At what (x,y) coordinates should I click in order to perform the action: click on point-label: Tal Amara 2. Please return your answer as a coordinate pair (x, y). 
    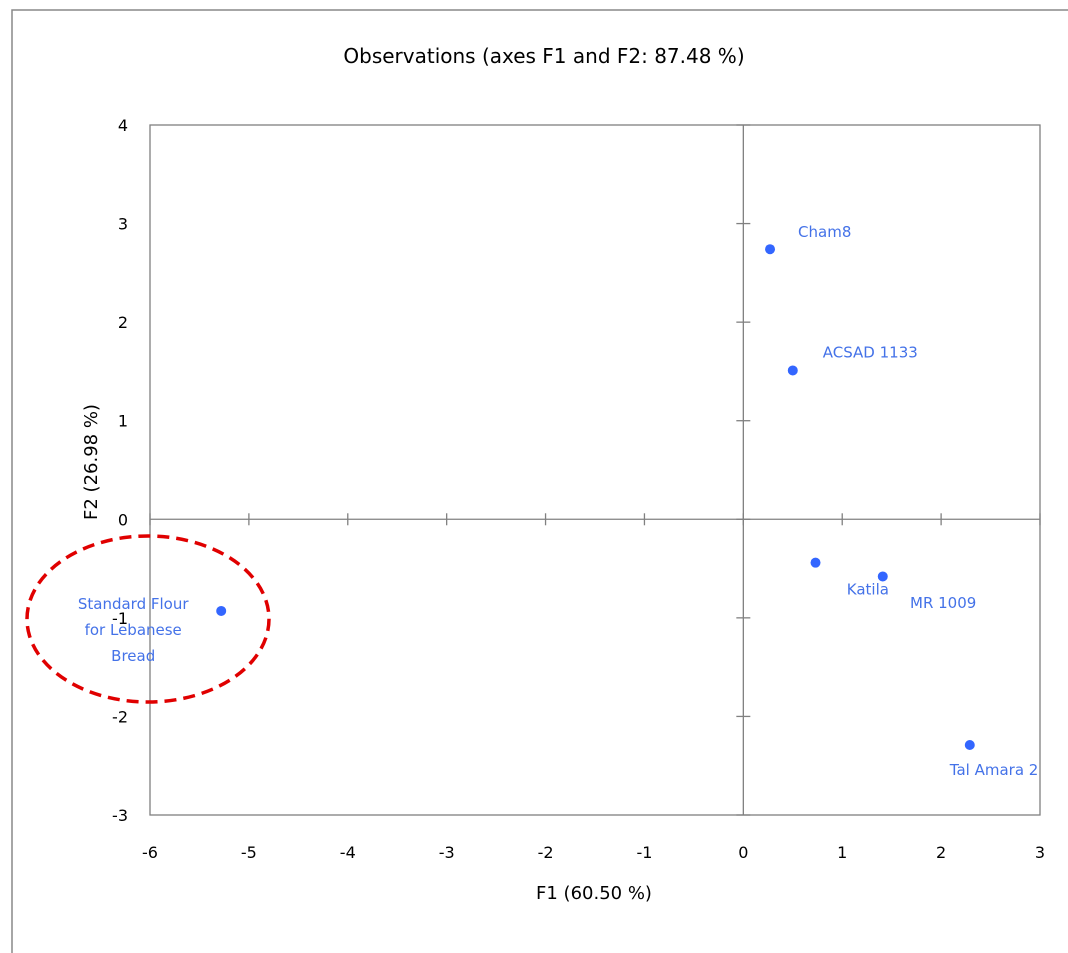
    Looking at the image, I should click on (994, 770).